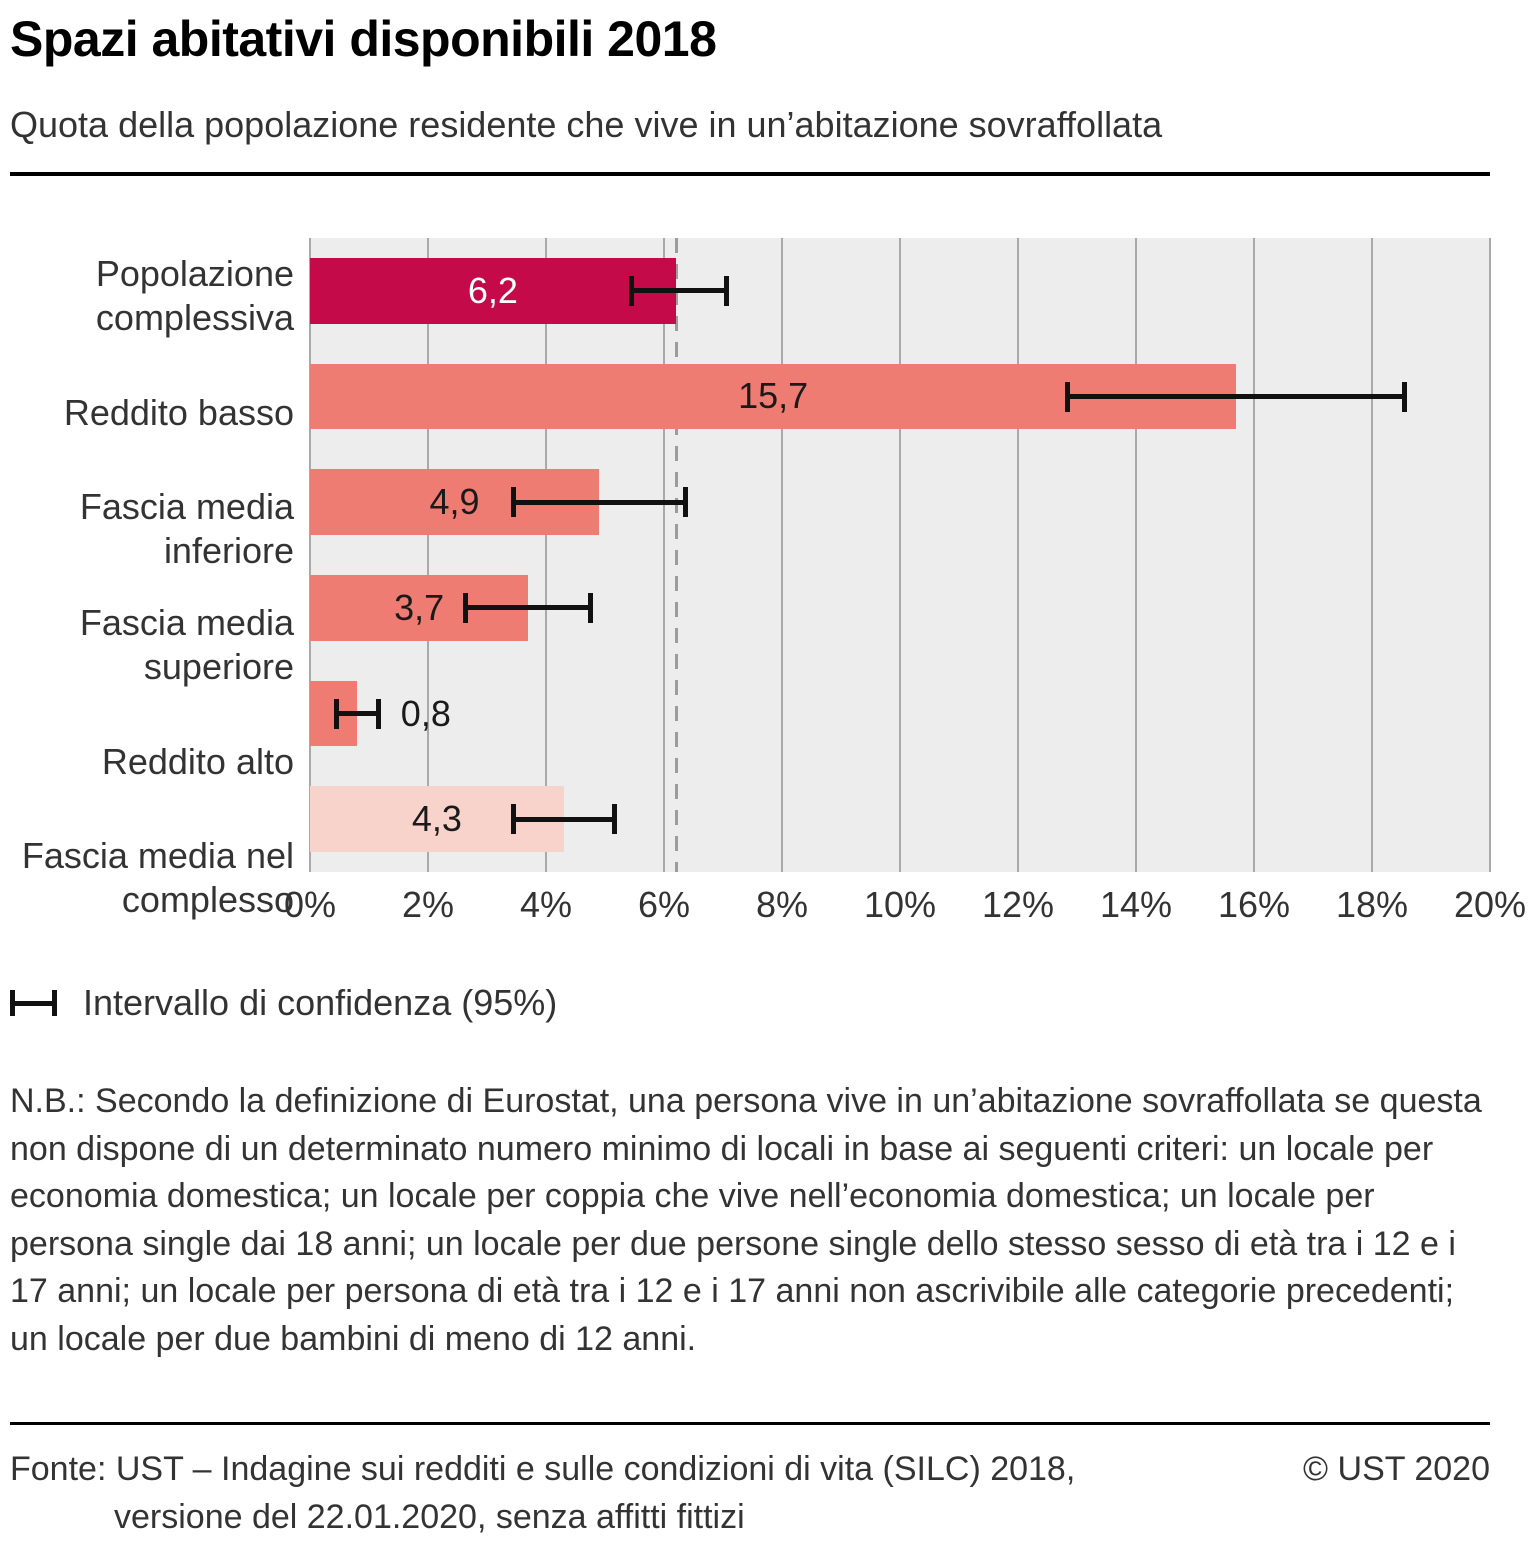 The height and width of the screenshot is (1565, 1531). Describe the element at coordinates (1018, 904) in the screenshot. I see `x-tick-label: 12%` at that location.